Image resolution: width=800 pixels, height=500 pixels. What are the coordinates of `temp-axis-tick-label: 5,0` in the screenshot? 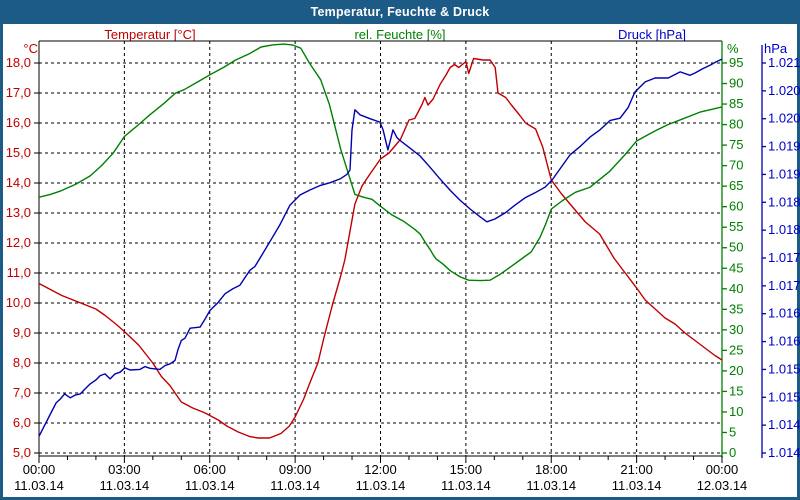 It's located at (22, 452).